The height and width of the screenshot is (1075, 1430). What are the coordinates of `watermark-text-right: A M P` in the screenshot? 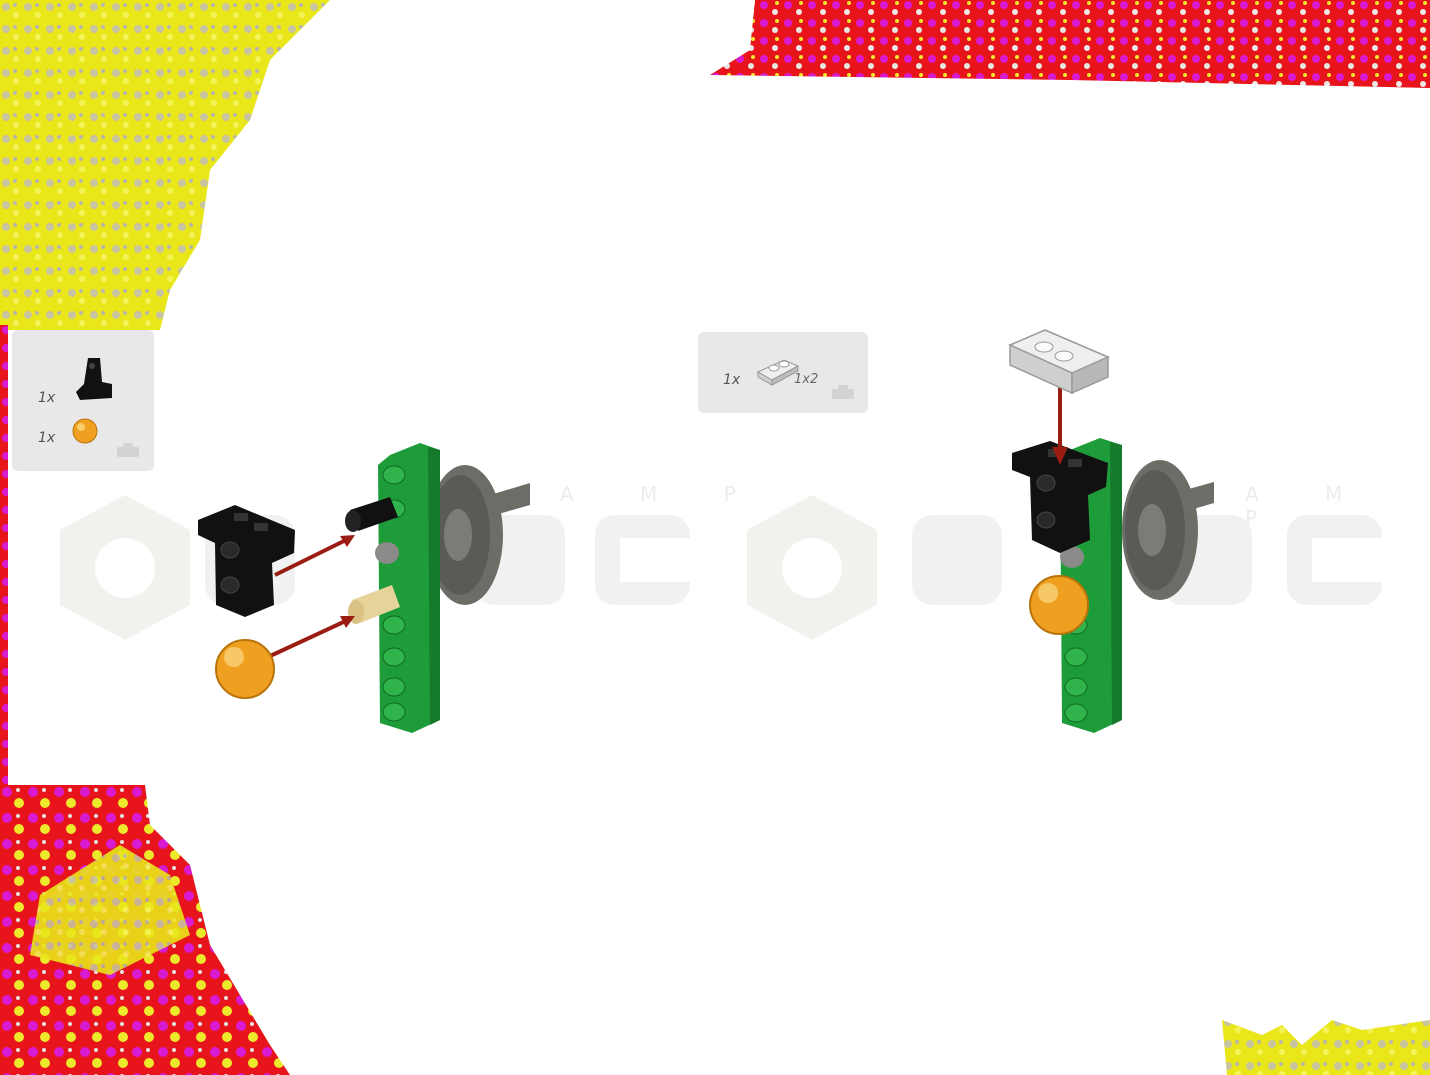 It's located at (1309, 506).